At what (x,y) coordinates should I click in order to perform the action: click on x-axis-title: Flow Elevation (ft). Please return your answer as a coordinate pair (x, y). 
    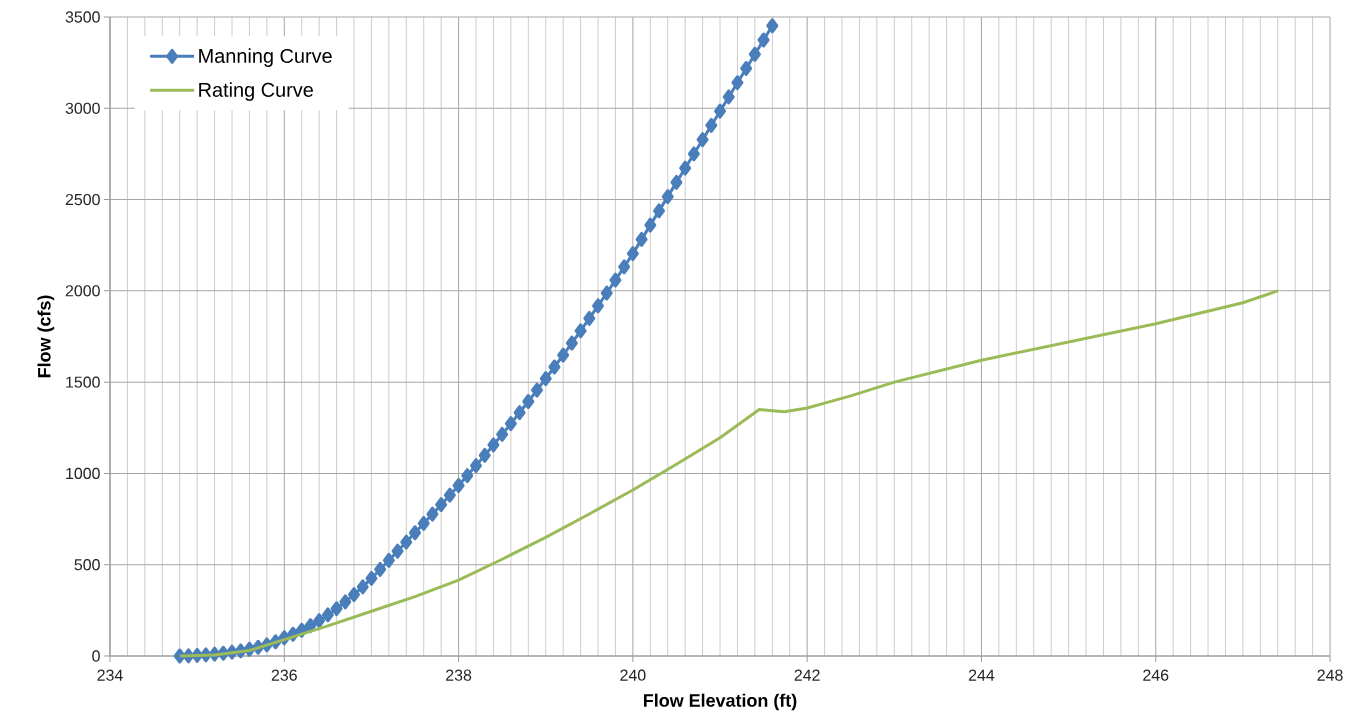
    Looking at the image, I should click on (720, 702).